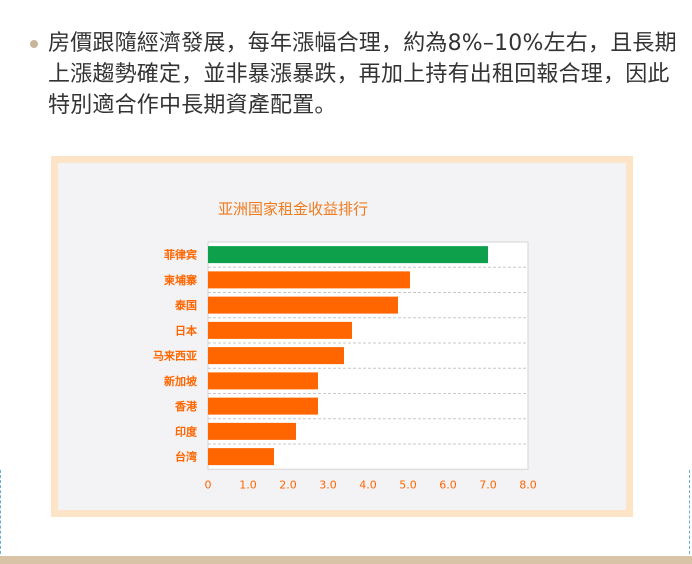 The width and height of the screenshot is (692, 564). Describe the element at coordinates (346, 560) in the screenshot. I see `footer-bar` at that location.